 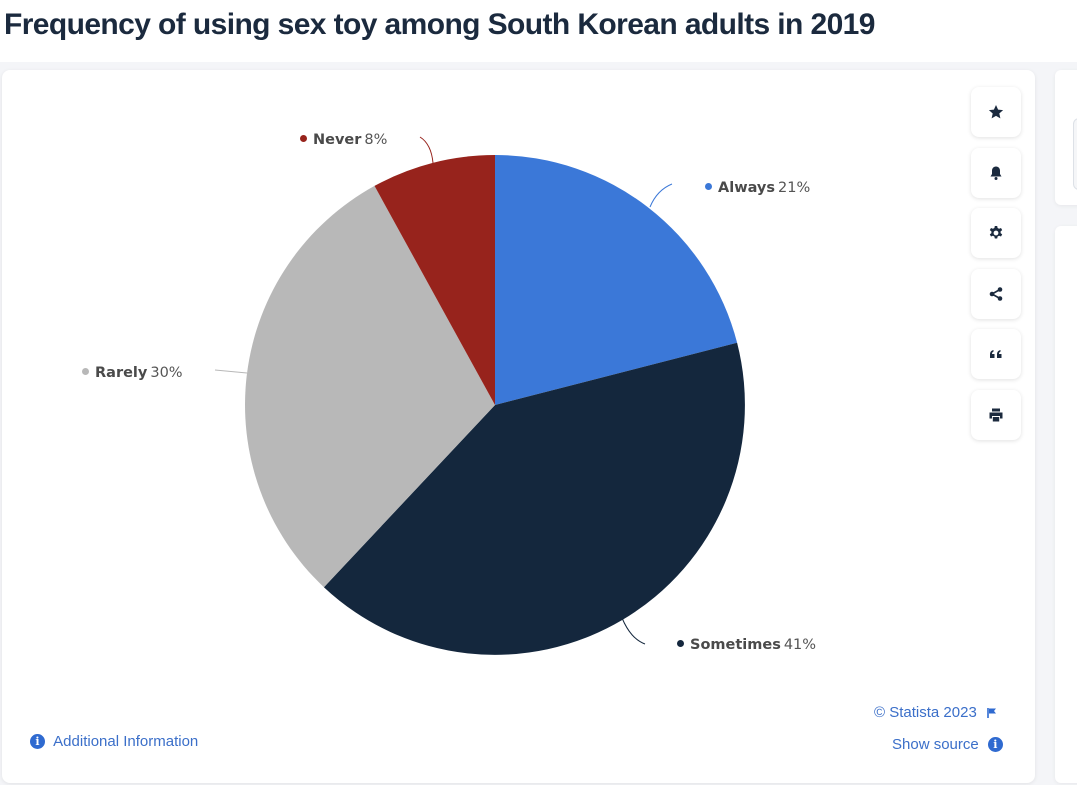 I want to click on slice-rarely, so click(x=370, y=386).